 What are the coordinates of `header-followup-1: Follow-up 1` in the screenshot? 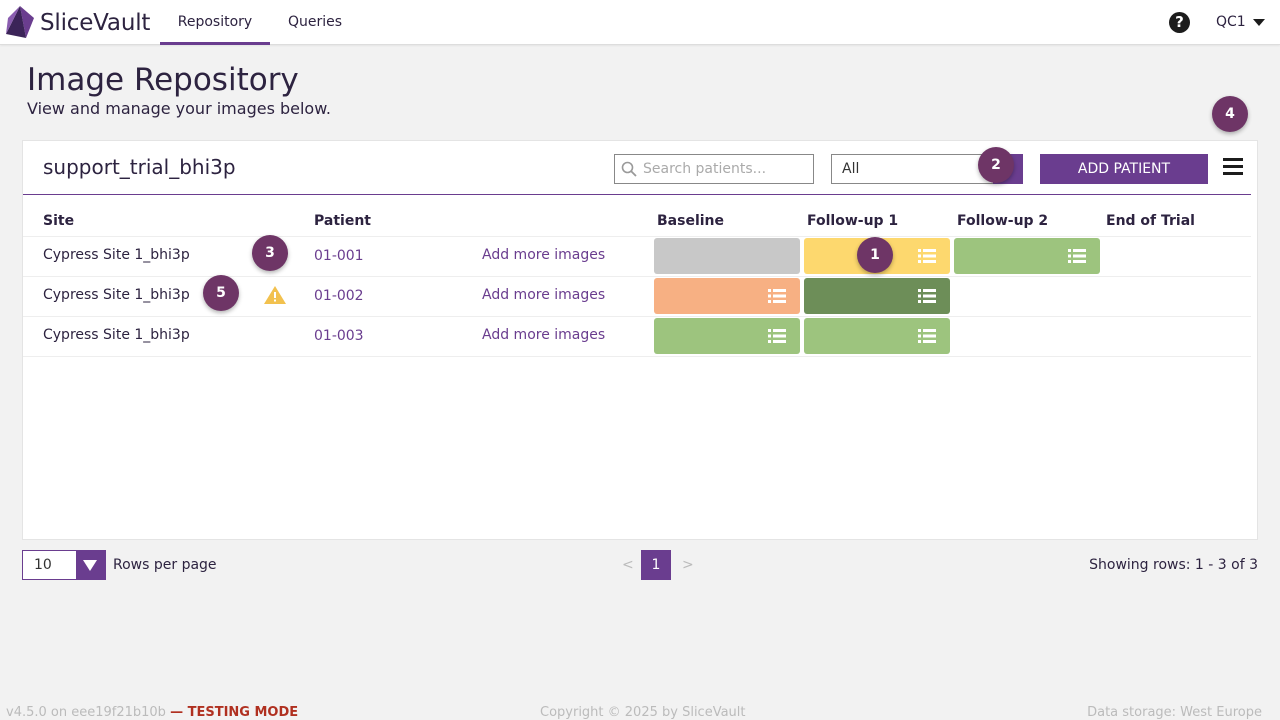 It's located at (853, 221).